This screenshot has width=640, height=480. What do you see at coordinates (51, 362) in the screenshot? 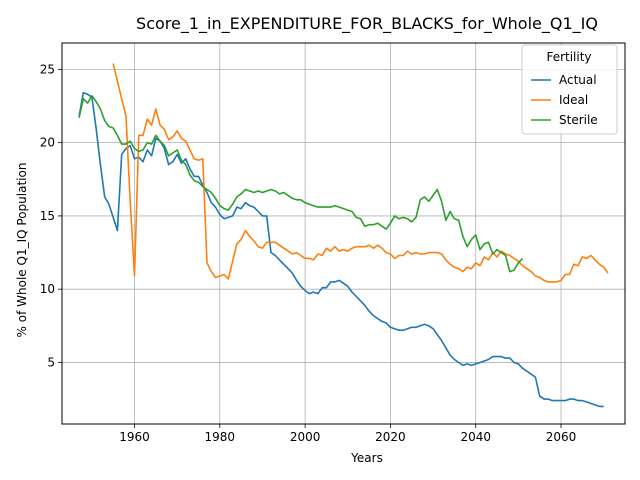
I see `y-tick-label: 5` at bounding box center [51, 362].